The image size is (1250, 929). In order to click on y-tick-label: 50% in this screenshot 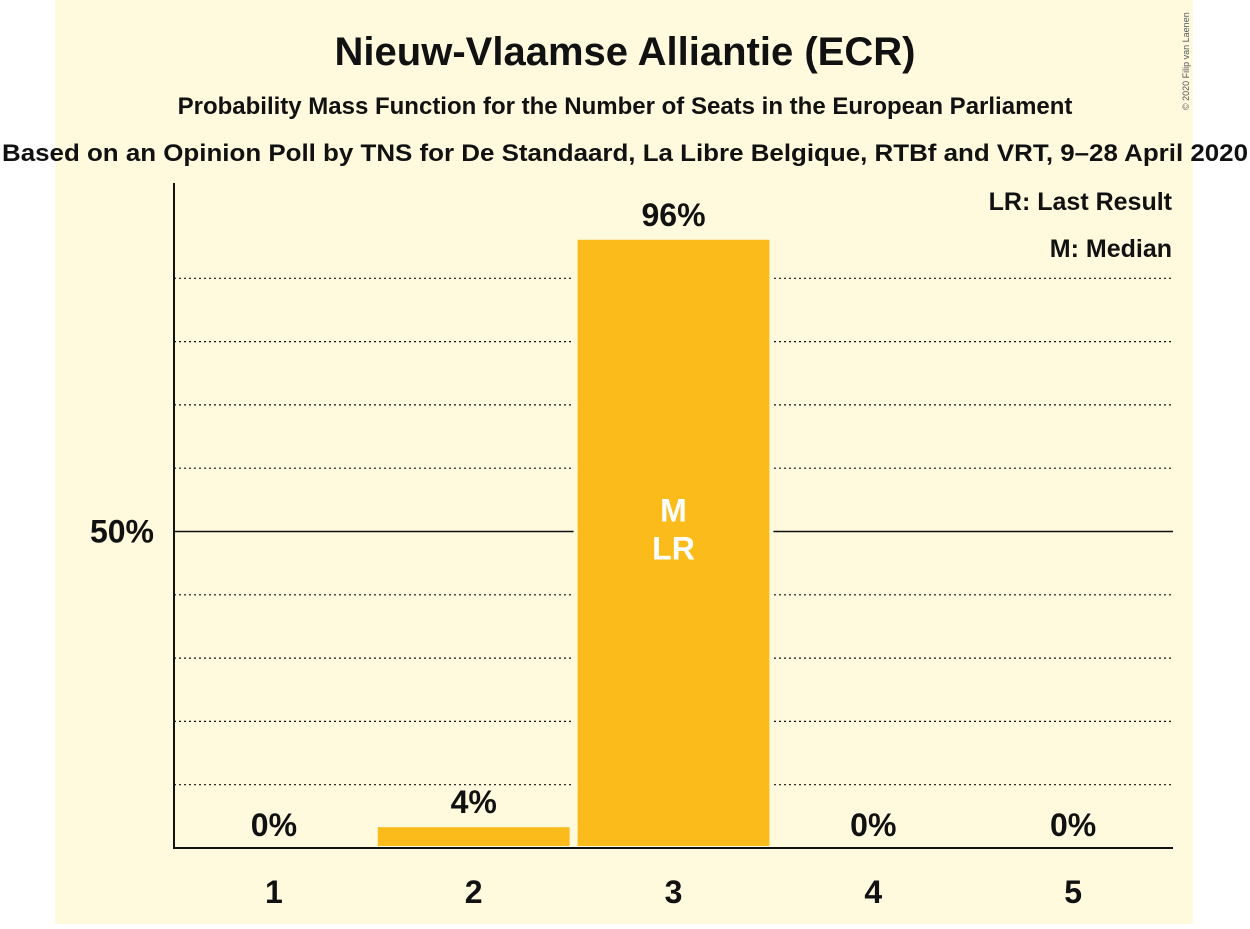, I will do `click(122, 532)`.